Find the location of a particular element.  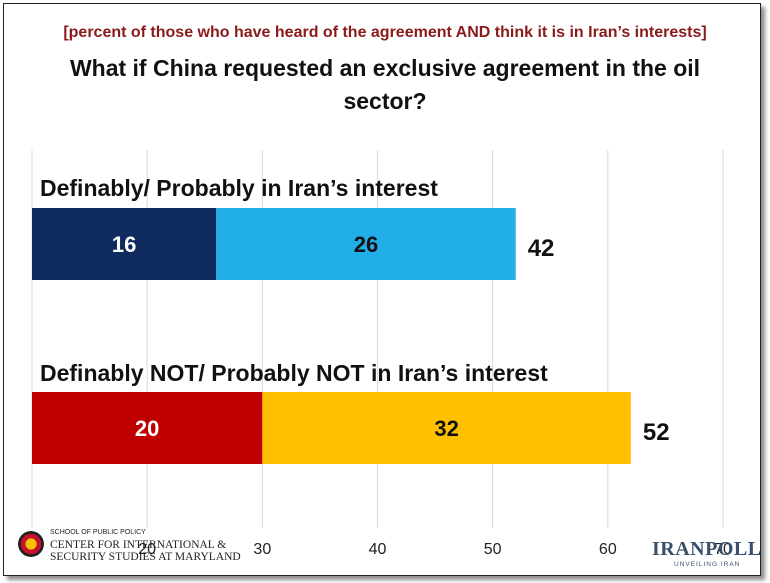

x-tick-label: 70 is located at coordinates (723, 549).